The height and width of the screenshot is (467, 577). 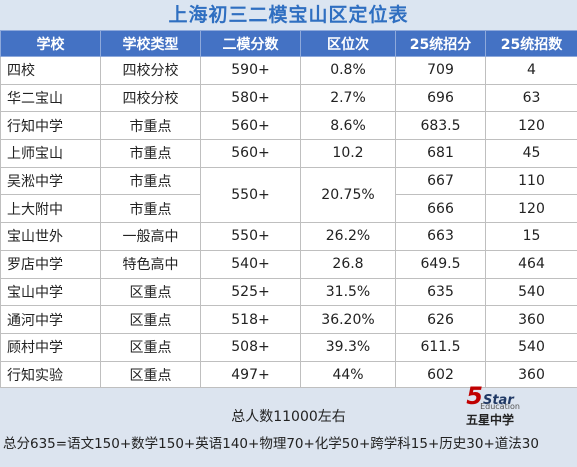 I want to click on table-cell: 上大附中, so click(x=51, y=209).